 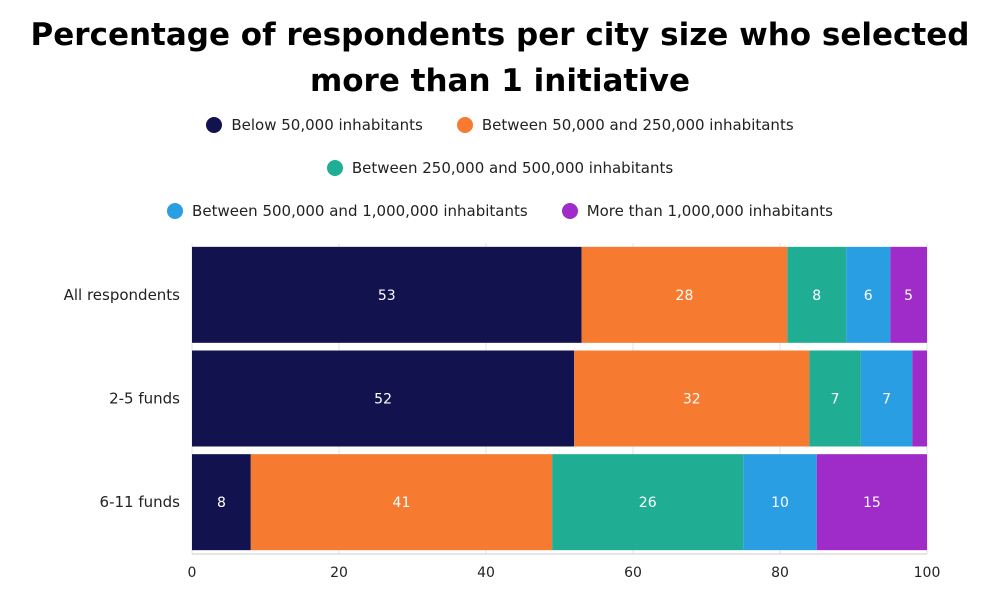 What do you see at coordinates (512, 168) in the screenshot?
I see `legend-label: Between 250,000 and 500,000 inhabitants` at bounding box center [512, 168].